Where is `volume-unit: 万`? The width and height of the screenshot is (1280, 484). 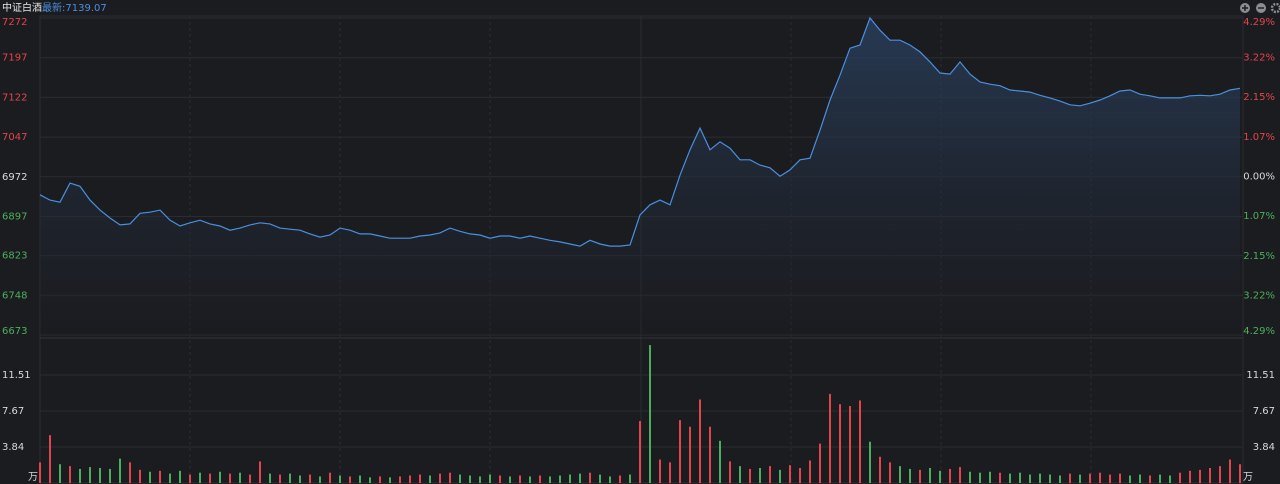
volume-unit: 万 is located at coordinates (1248, 477).